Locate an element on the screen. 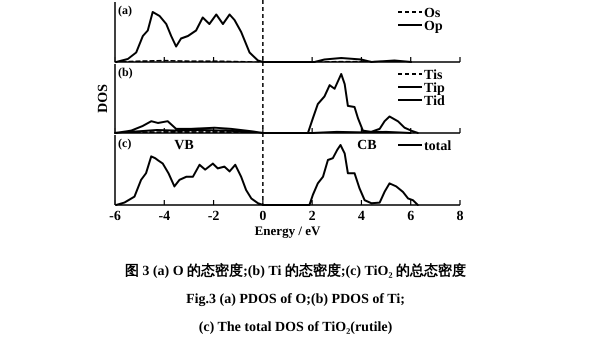  x-tick-label: -4 is located at coordinates (164, 216).